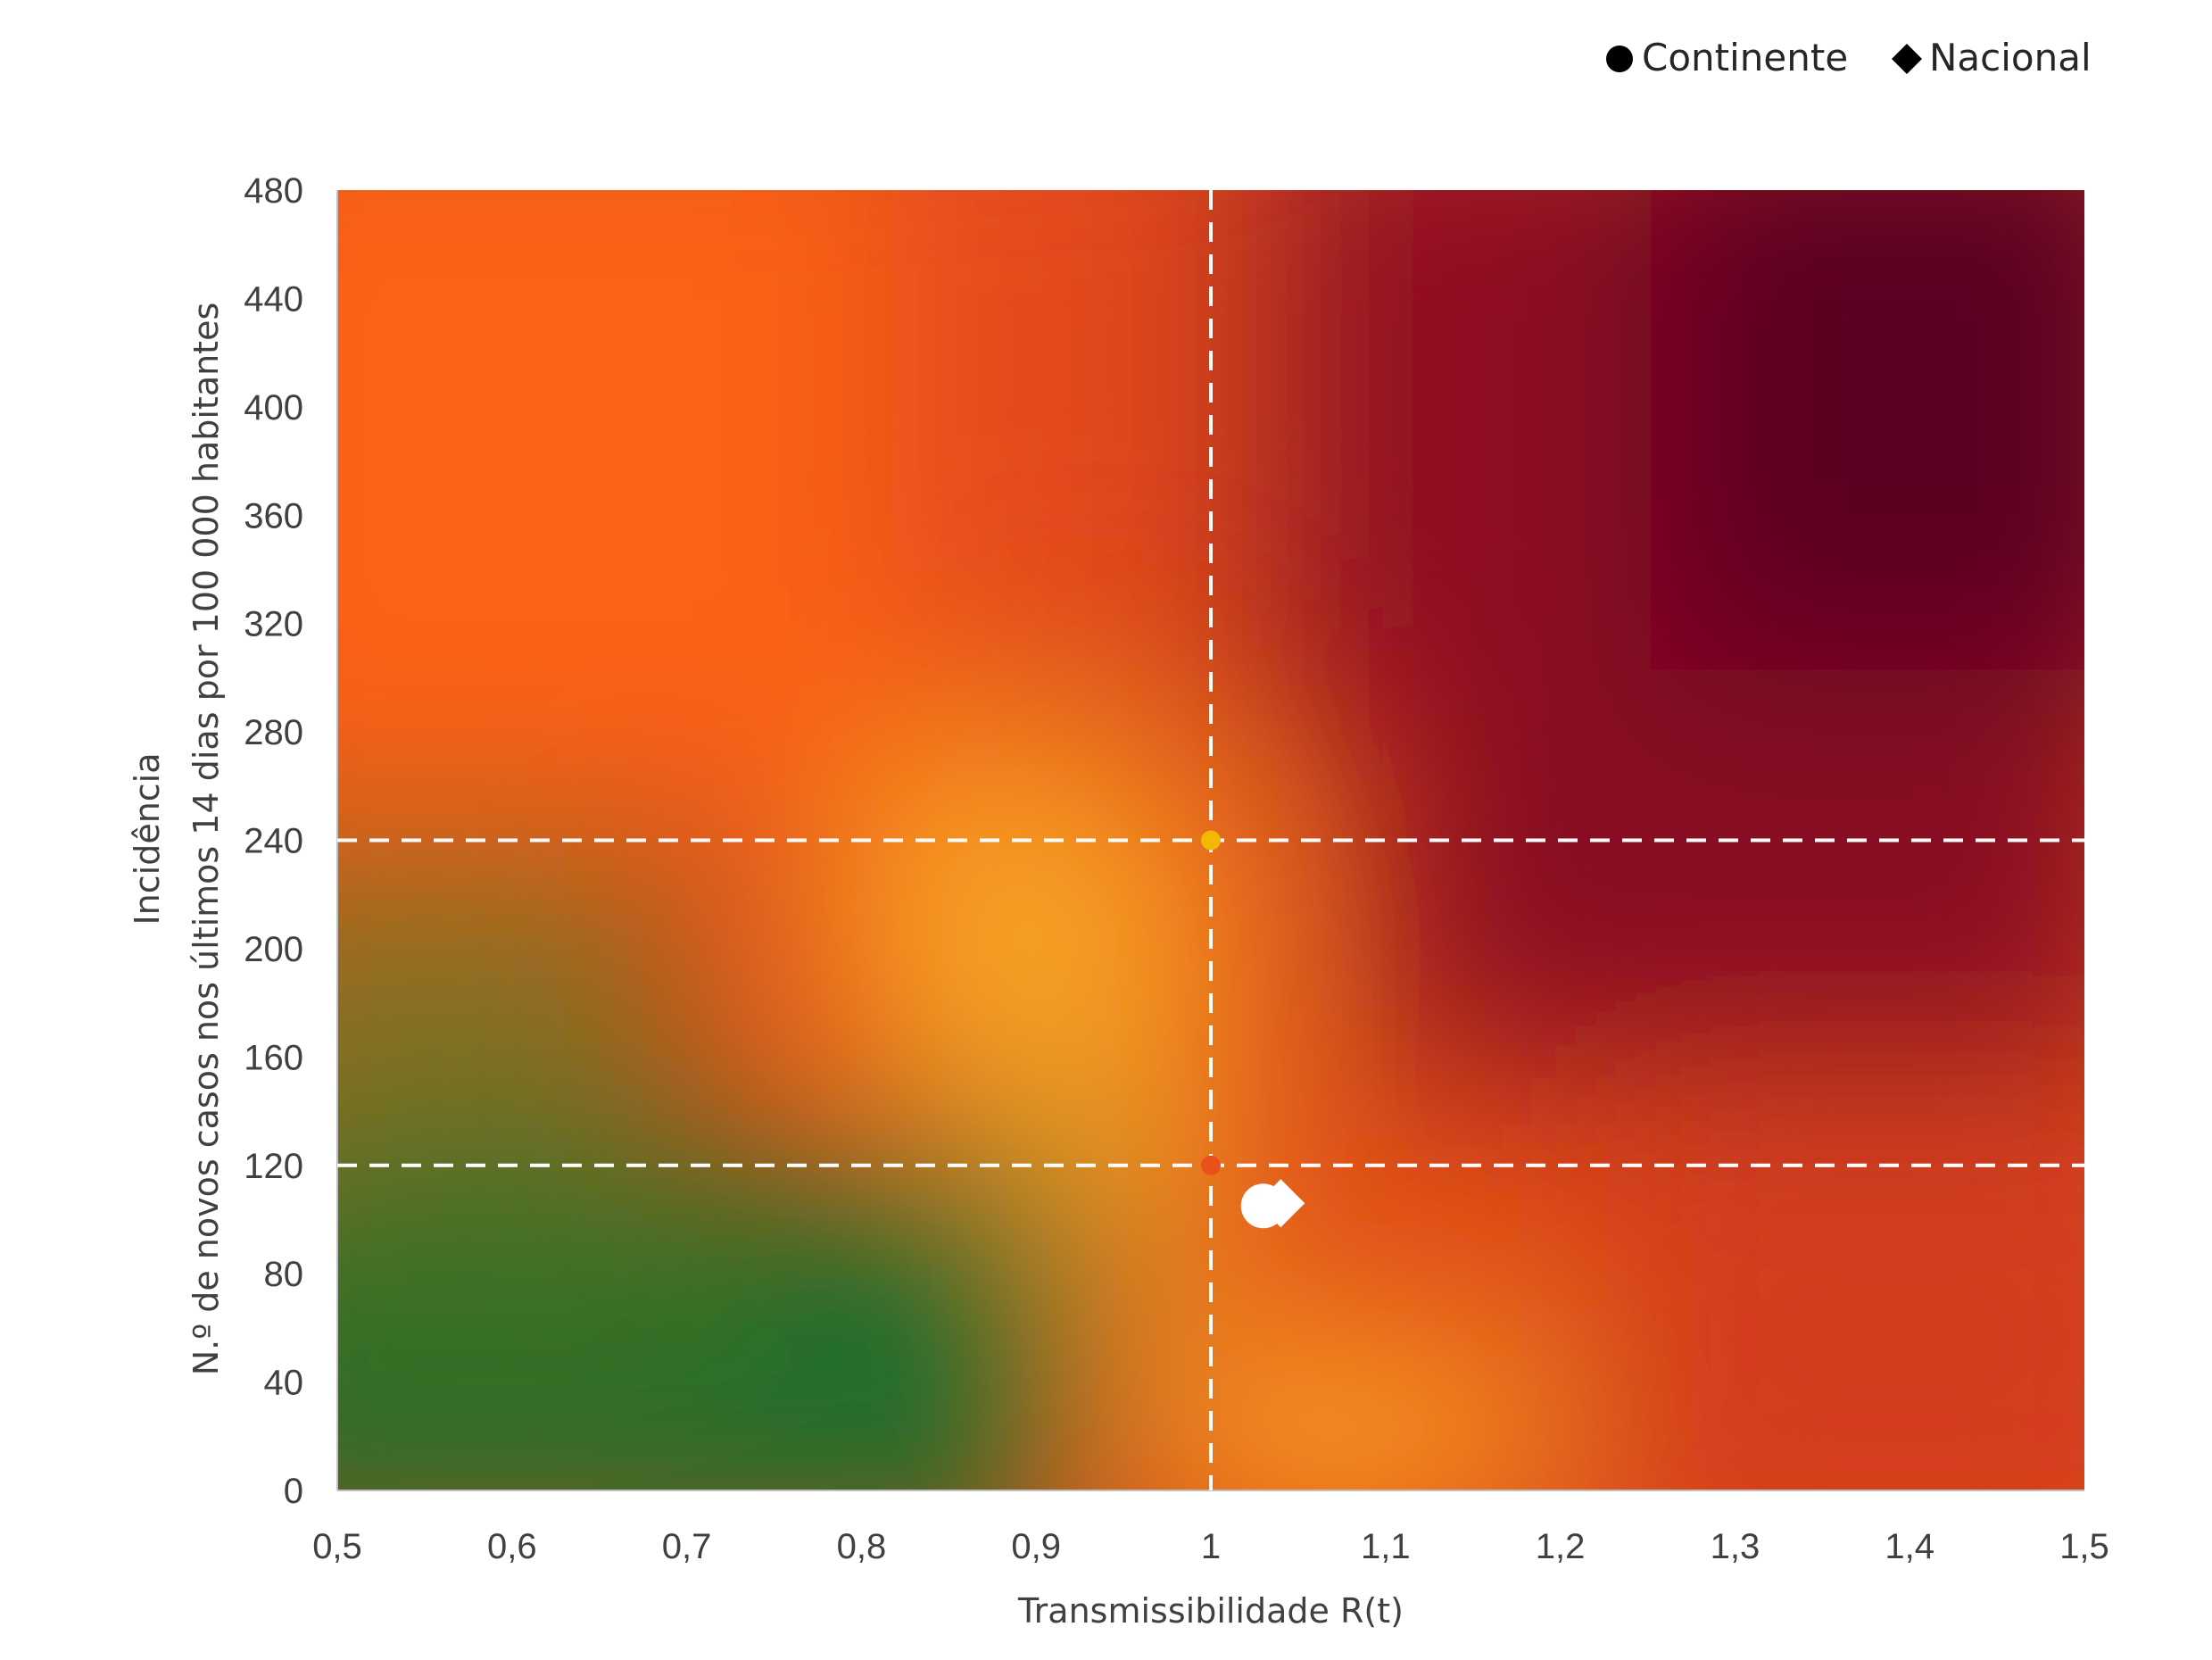  Describe the element at coordinates (274, 299) in the screenshot. I see `y-tick-label: 440` at that location.